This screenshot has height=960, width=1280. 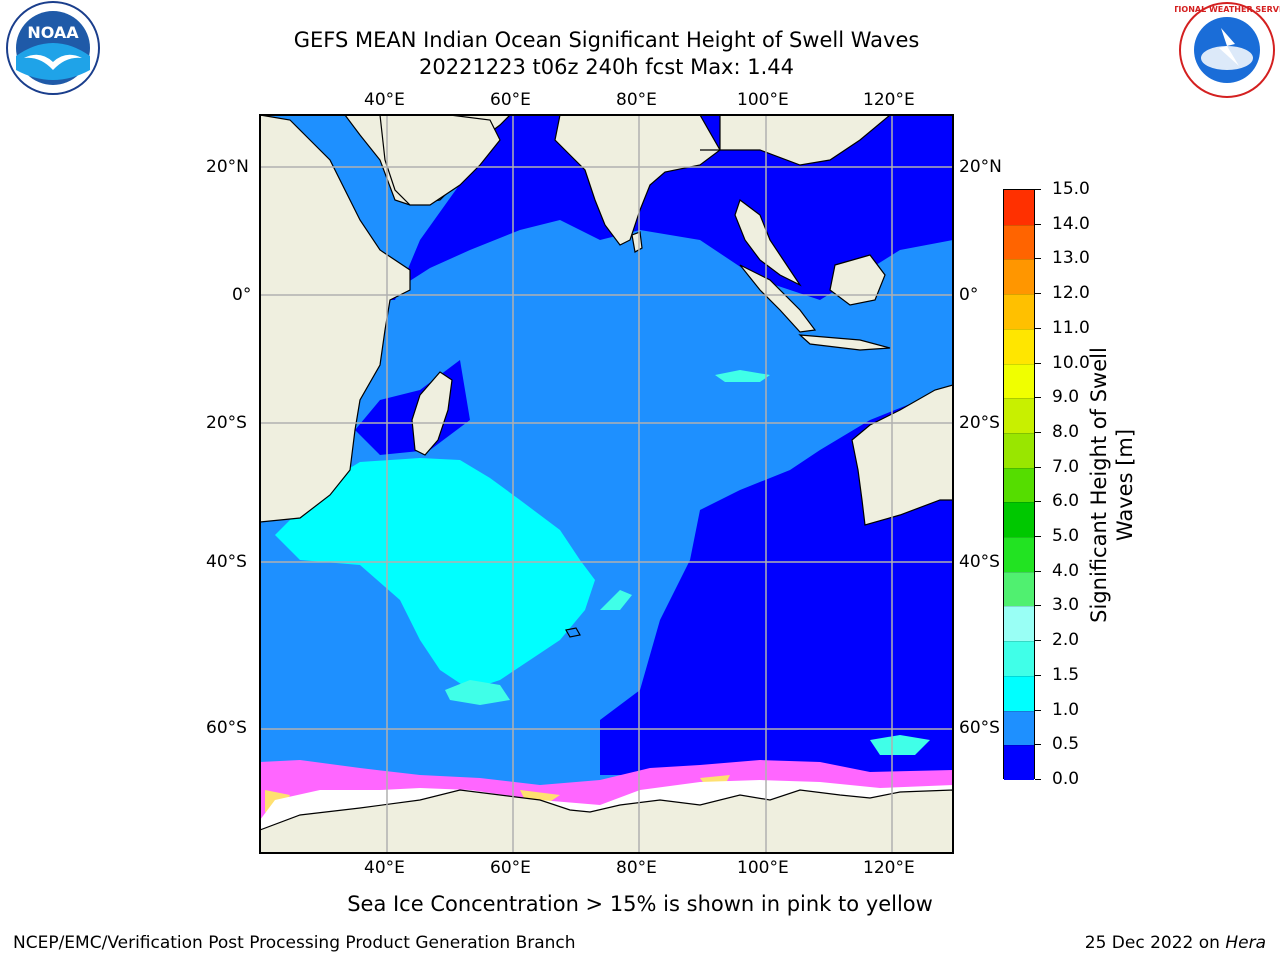 I want to click on land-antarctica, so click(x=606, y=821).